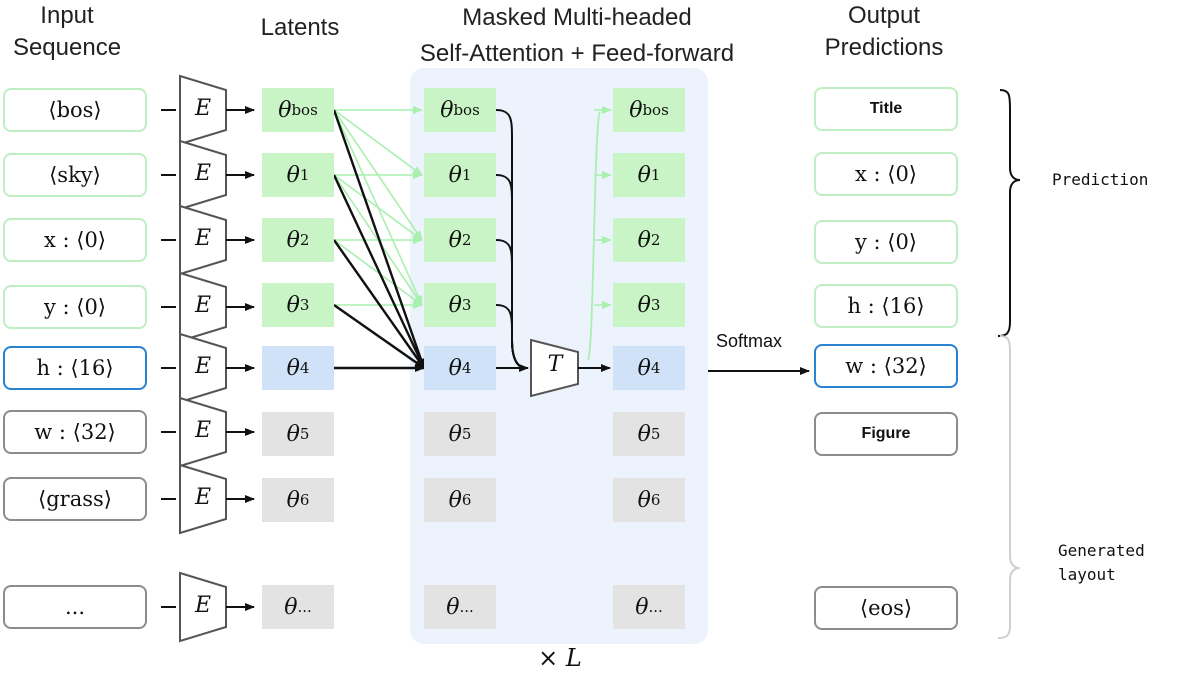 Image resolution: width=1189 pixels, height=677 pixels. Describe the element at coordinates (1100, 179) in the screenshot. I see `prediction-label: Prediction` at that location.